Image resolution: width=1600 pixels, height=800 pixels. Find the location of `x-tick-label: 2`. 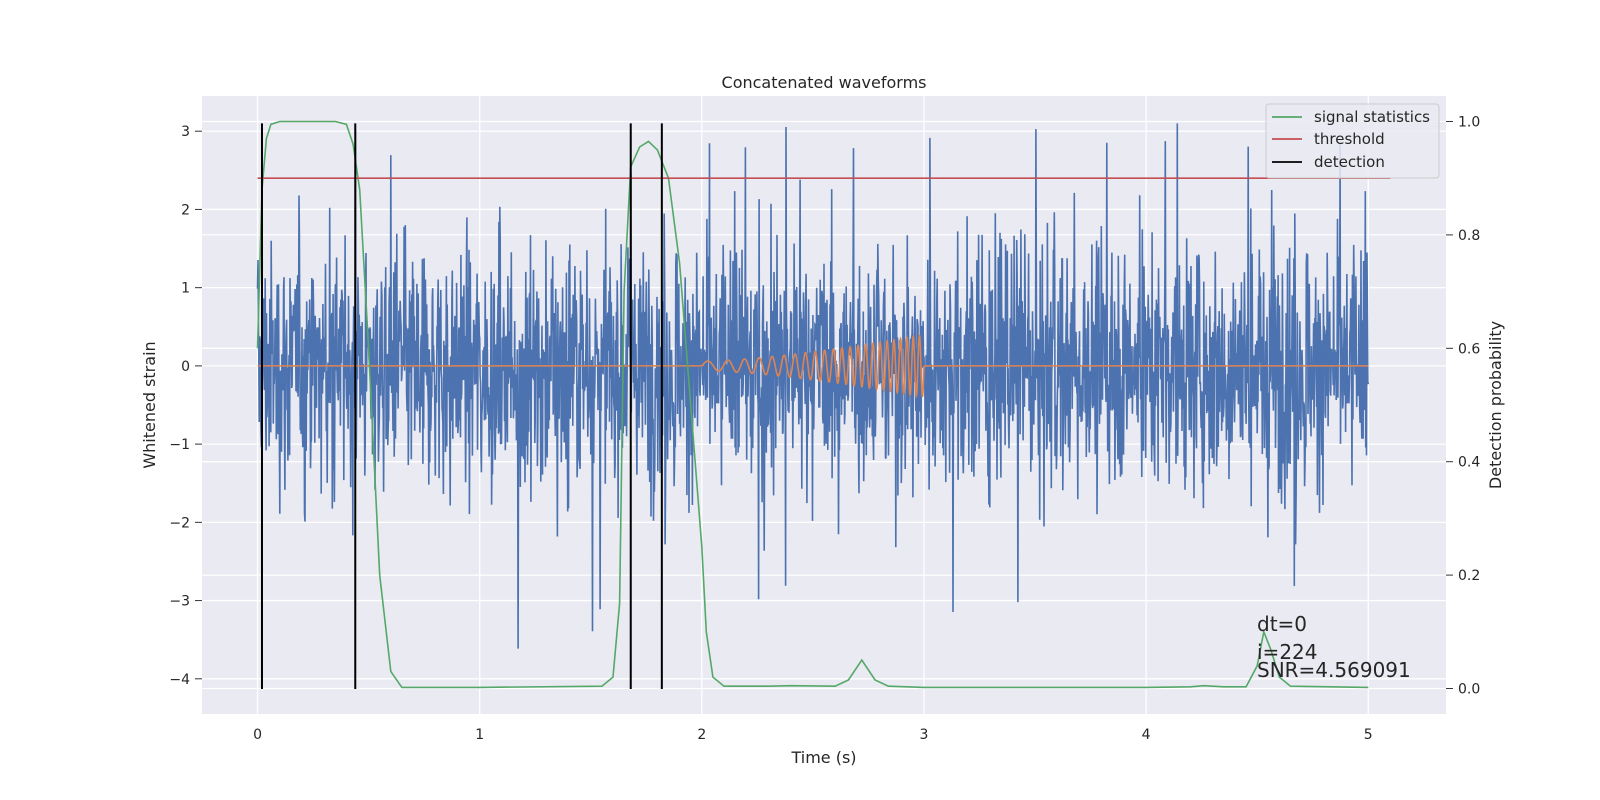

x-tick-label: 2 is located at coordinates (701, 735).